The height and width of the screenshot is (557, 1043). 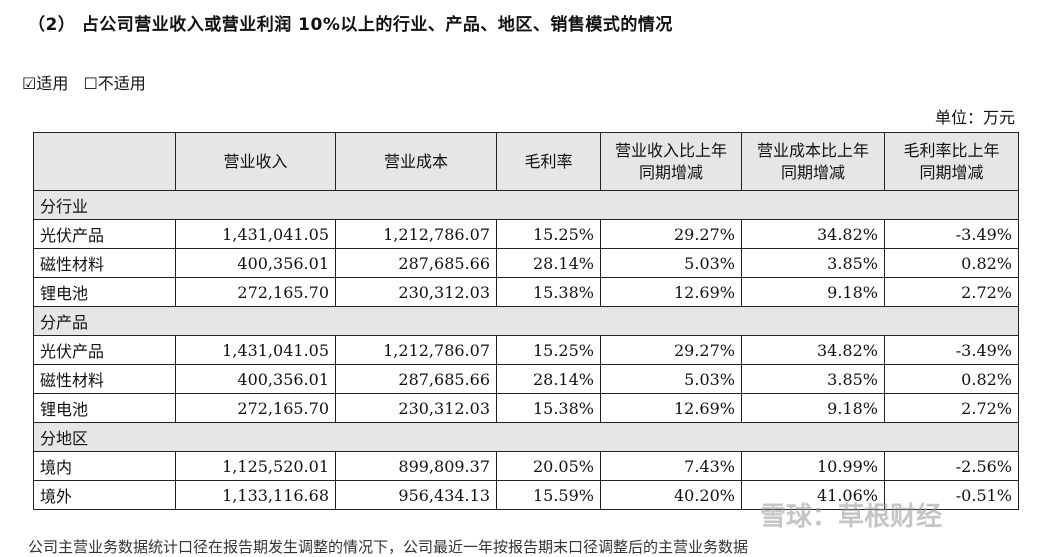 I want to click on row-label: 境内, so click(x=104, y=466).